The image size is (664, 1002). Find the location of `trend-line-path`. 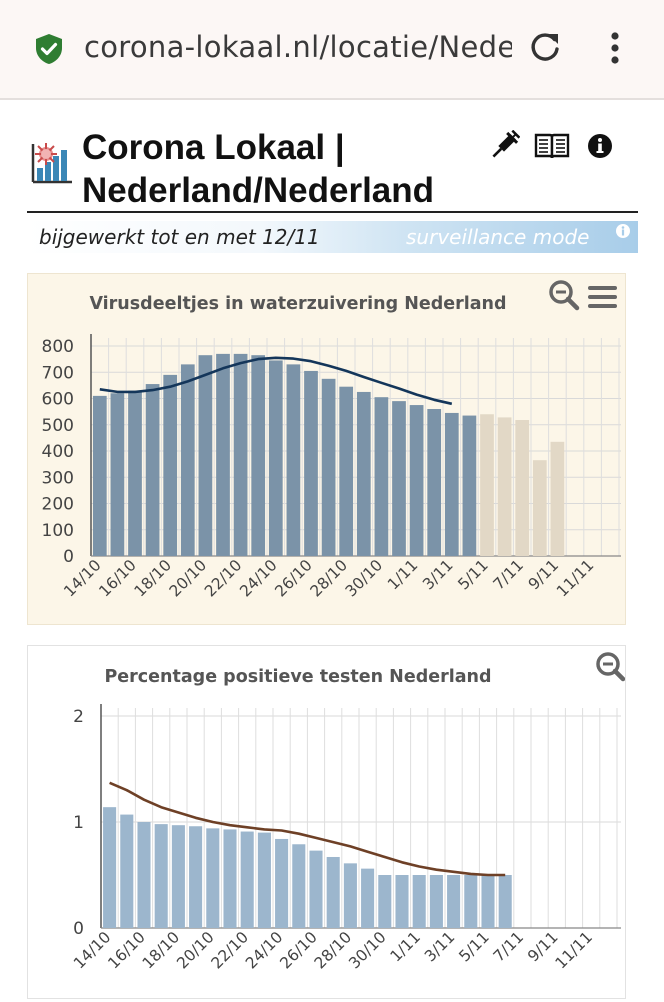

trend-line-path is located at coordinates (307, 829).